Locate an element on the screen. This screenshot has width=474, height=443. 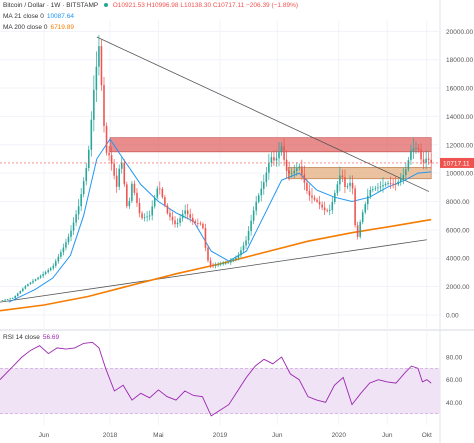
ma200-value: 6719.89 is located at coordinates (62, 27).